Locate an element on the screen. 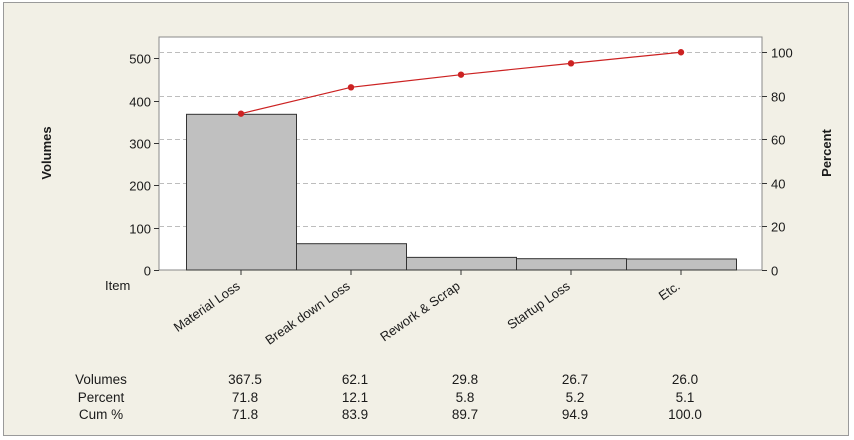  right-tick-label: 60 is located at coordinates (778, 140).